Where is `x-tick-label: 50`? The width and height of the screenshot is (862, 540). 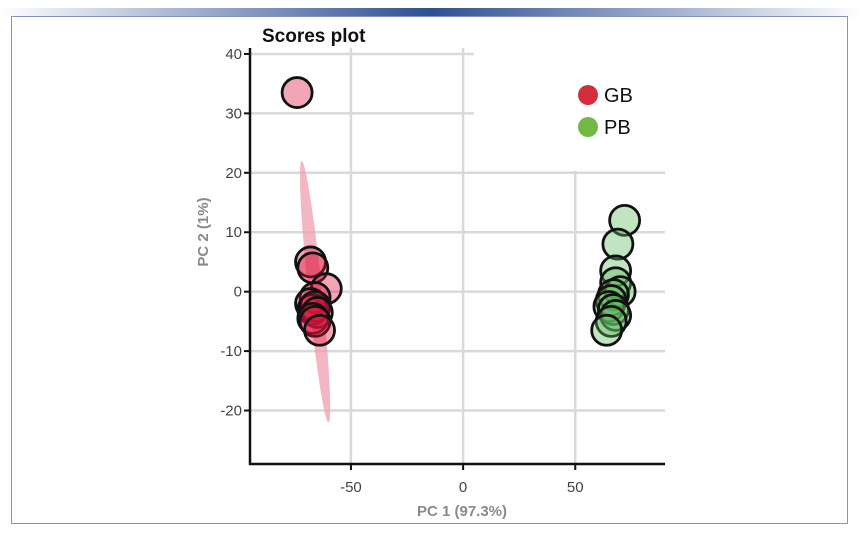 x-tick-label: 50 is located at coordinates (575, 487).